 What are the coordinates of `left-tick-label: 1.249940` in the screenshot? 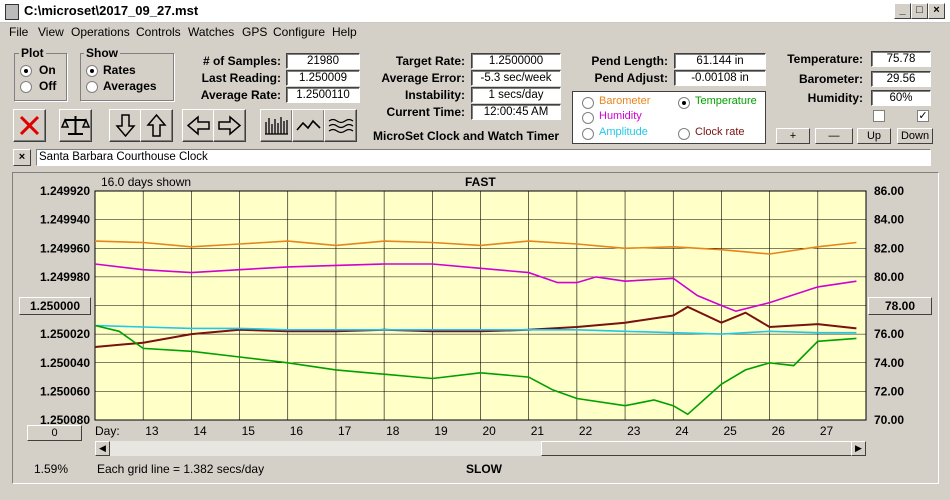 It's located at (65, 220).